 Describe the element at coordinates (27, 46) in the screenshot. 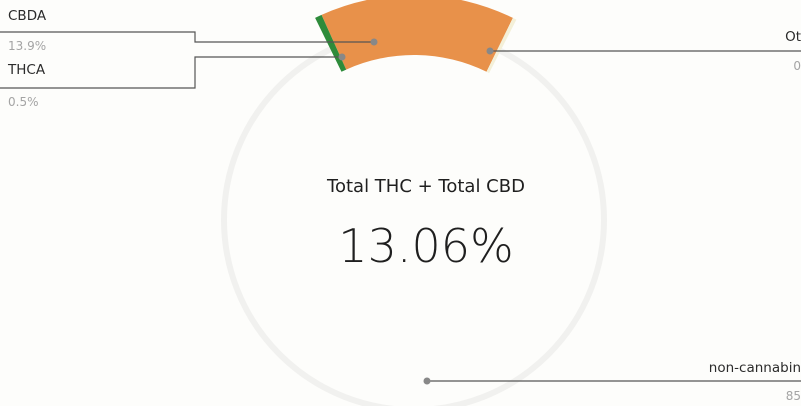

I see `slice-value-cbda: 13.9%` at that location.